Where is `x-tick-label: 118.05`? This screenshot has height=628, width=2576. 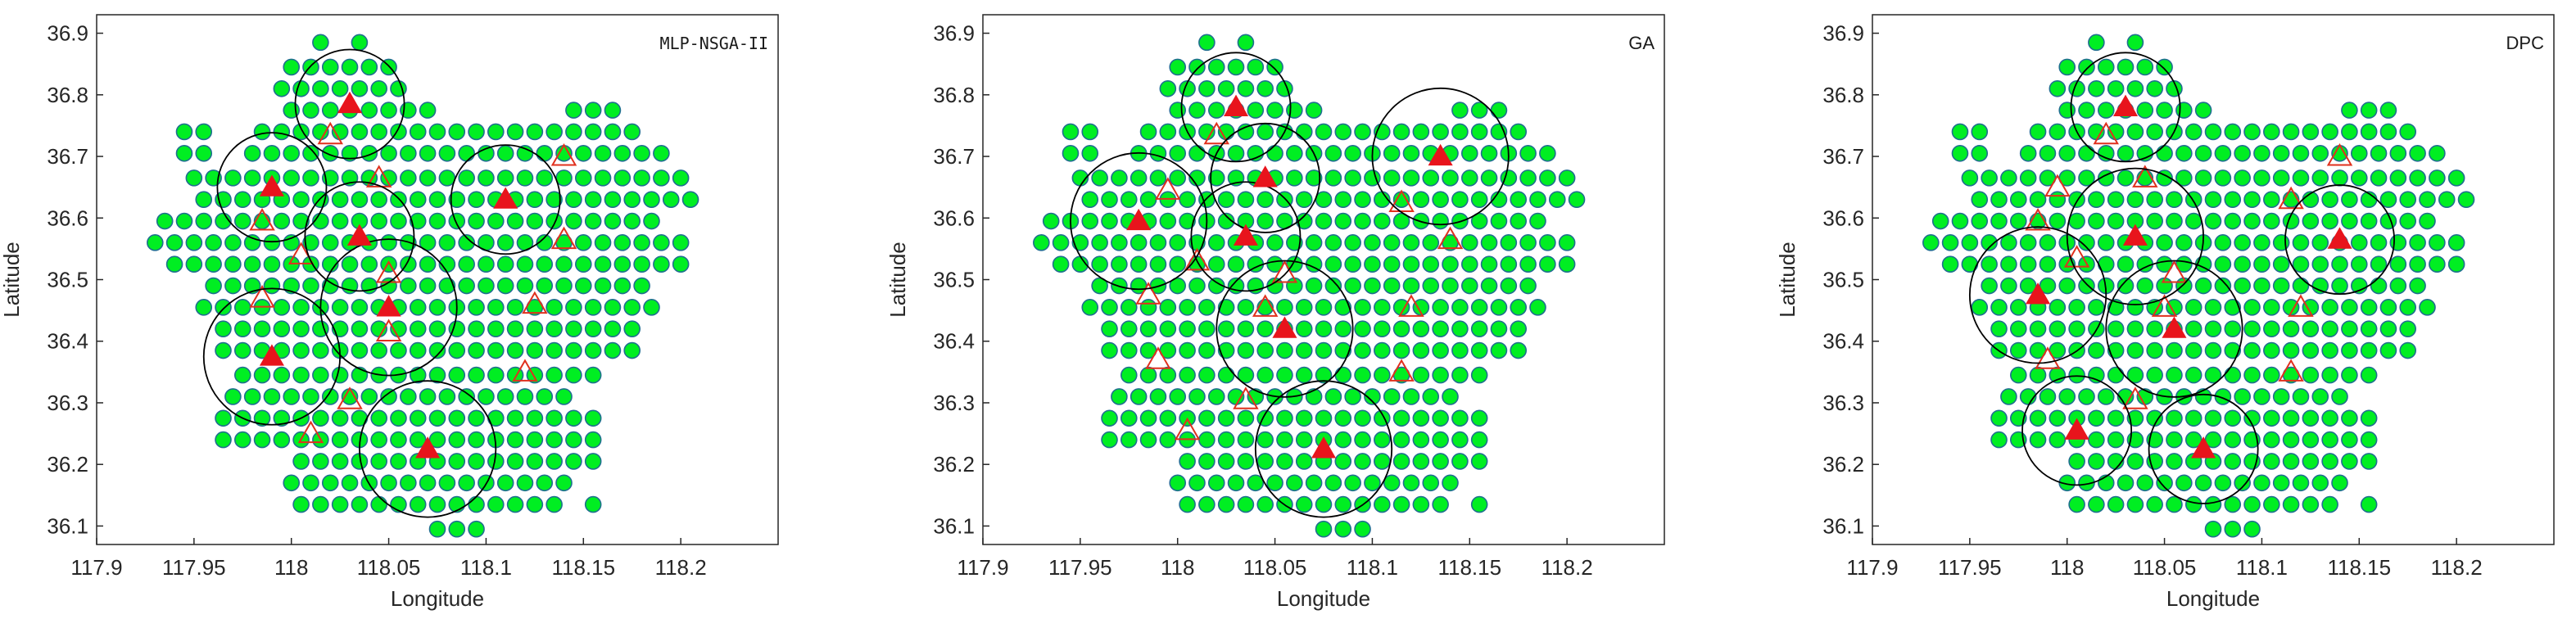 x-tick-label: 118.05 is located at coordinates (1275, 567).